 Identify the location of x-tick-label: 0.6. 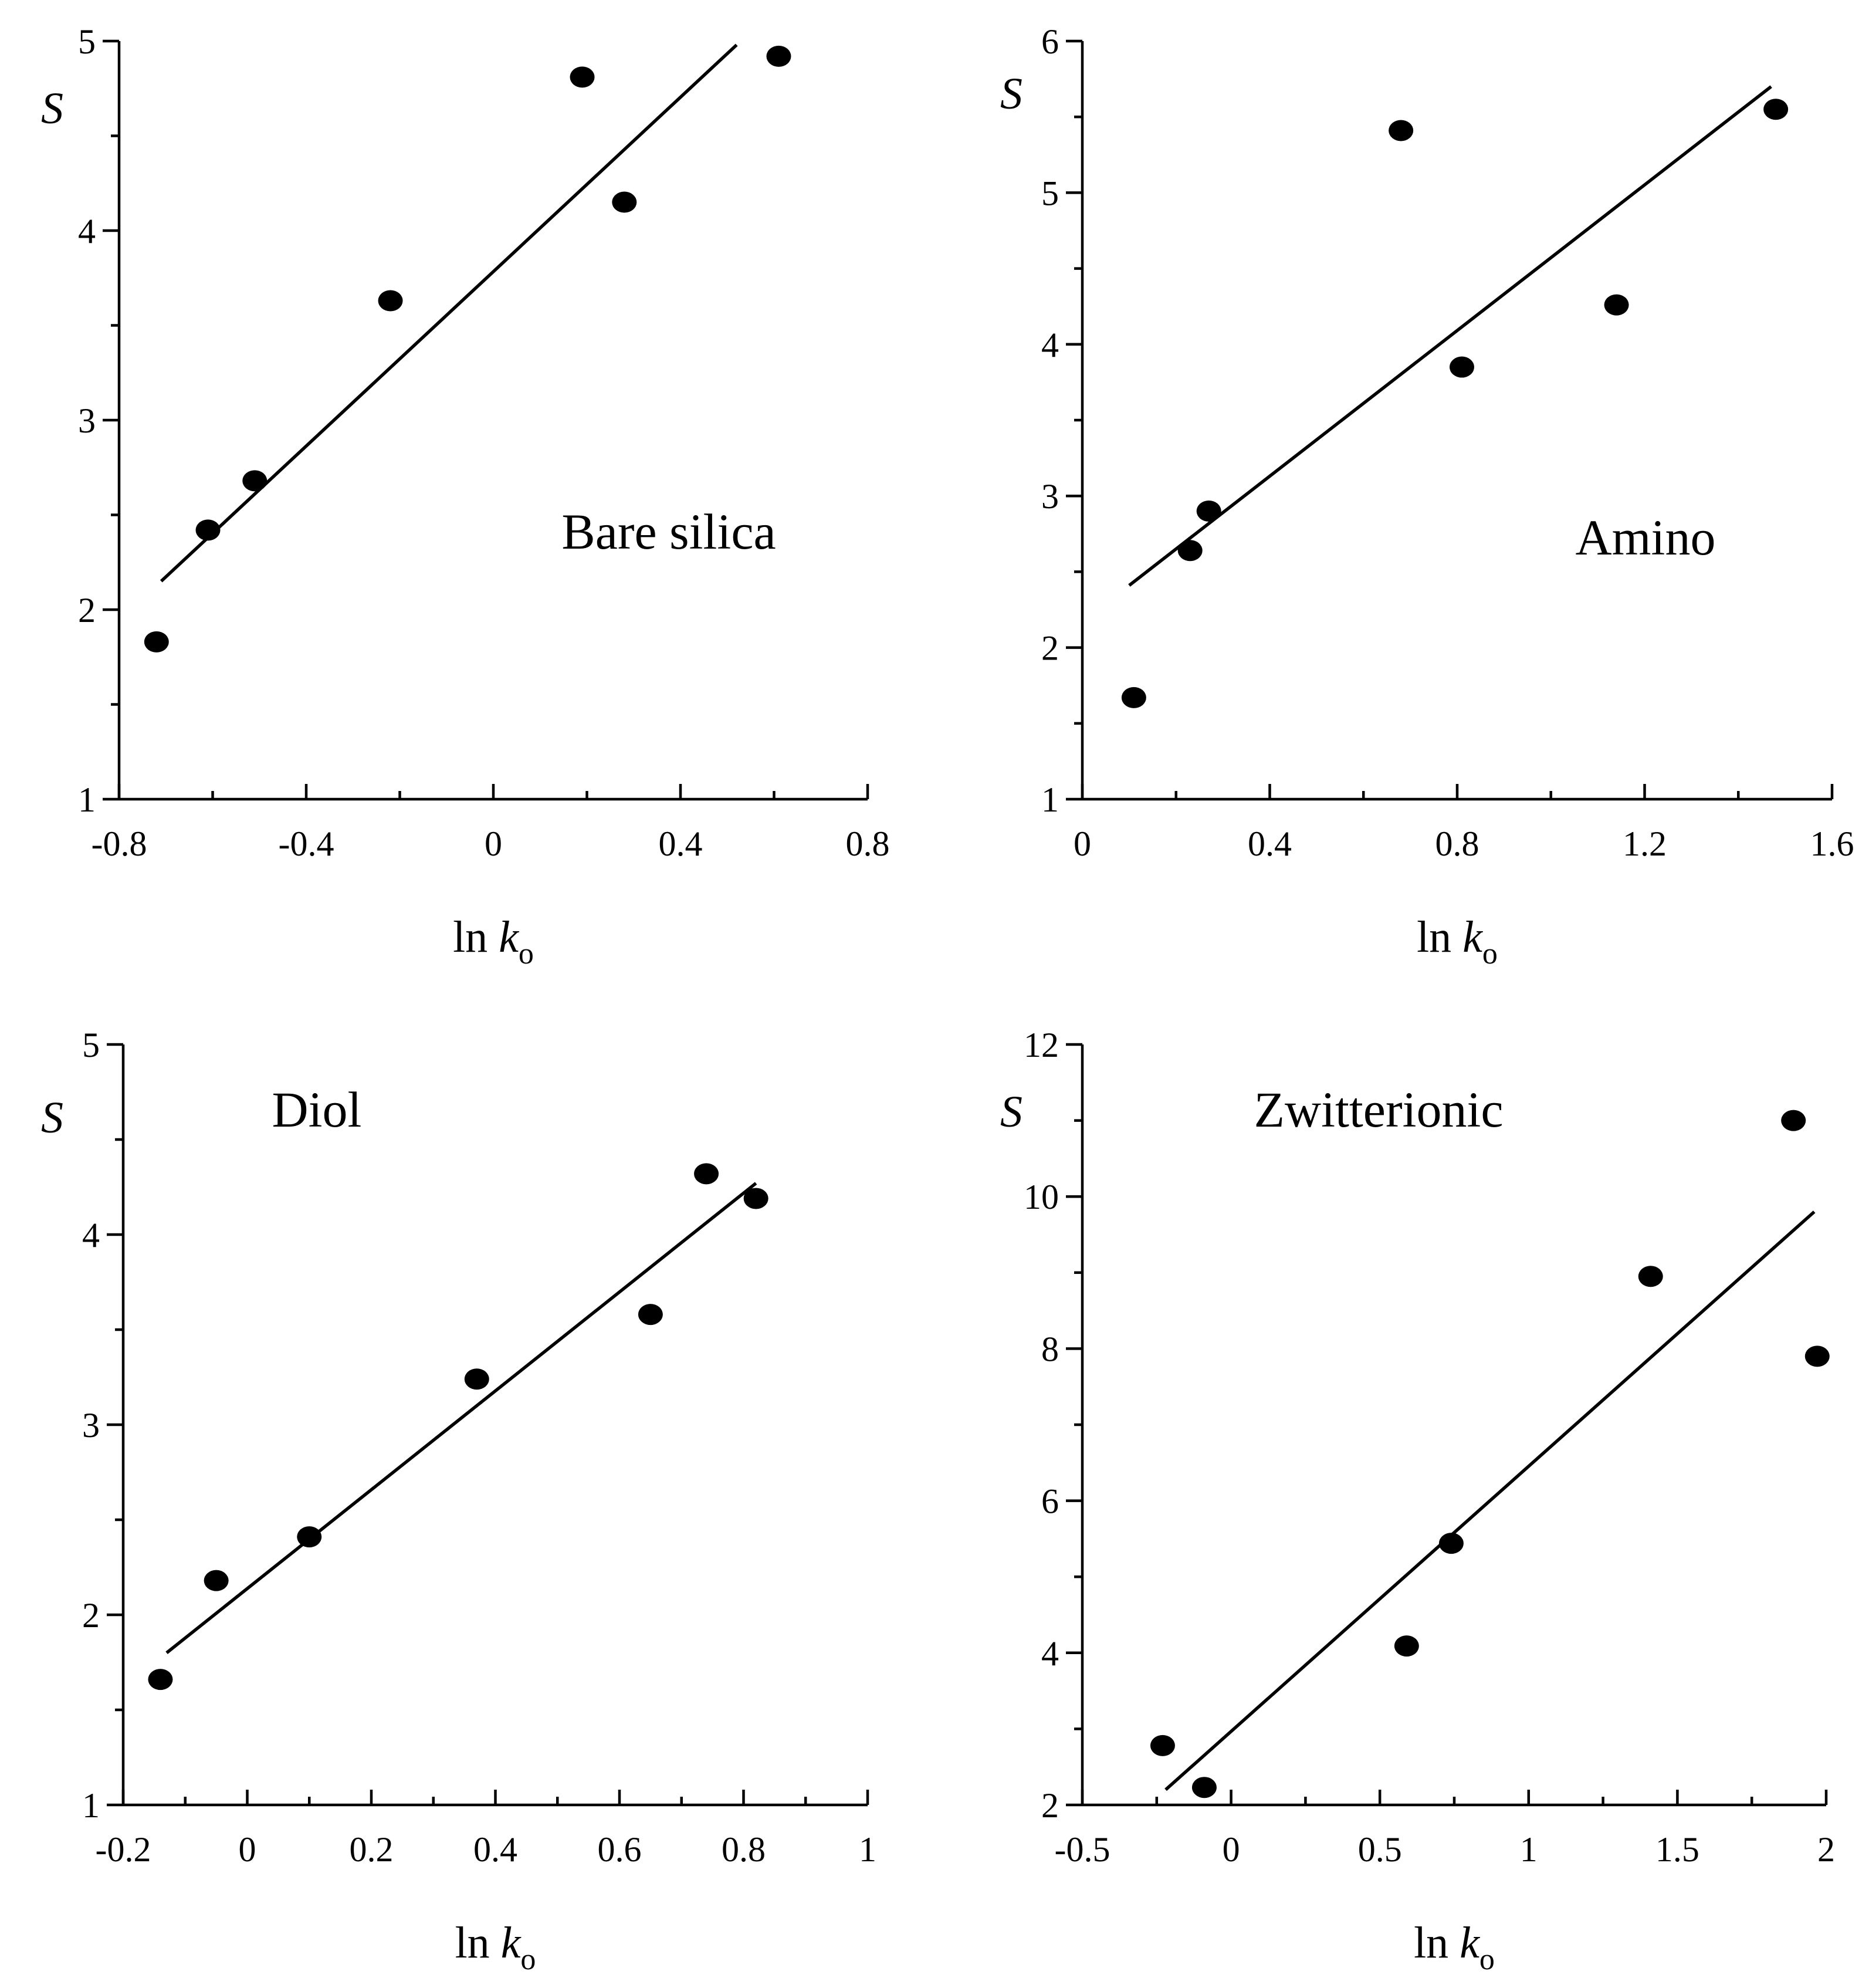
(620, 1850).